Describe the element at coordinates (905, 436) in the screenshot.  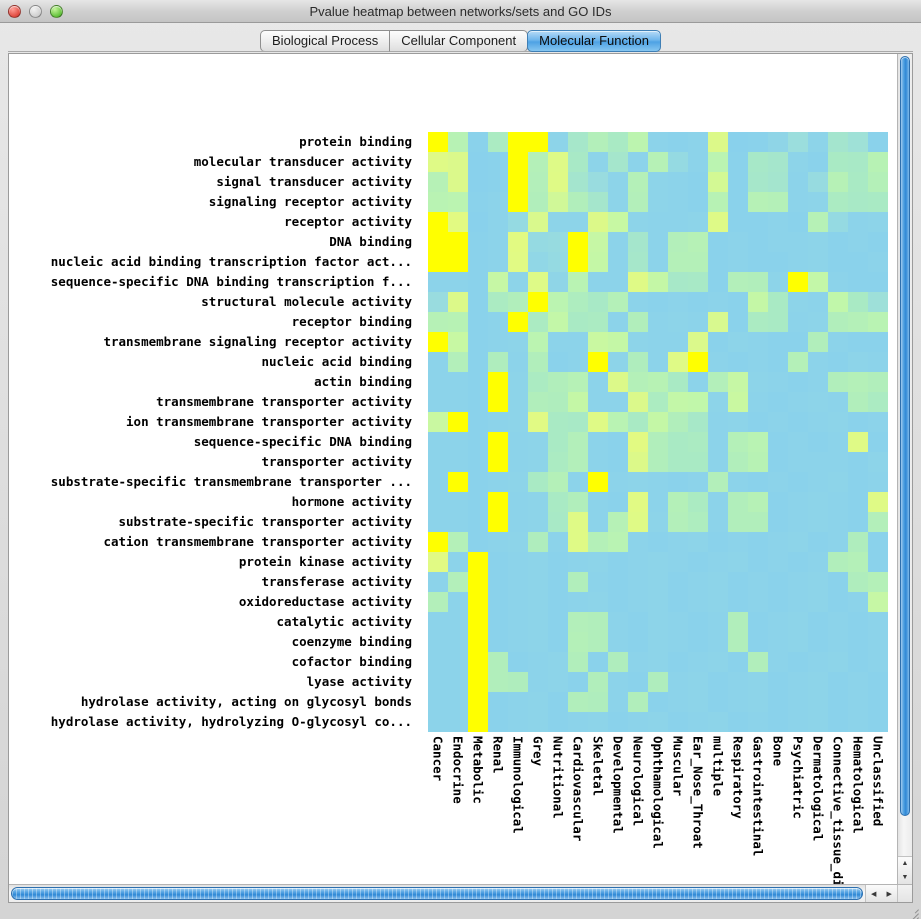
I see `vertical-scroll-thumb` at that location.